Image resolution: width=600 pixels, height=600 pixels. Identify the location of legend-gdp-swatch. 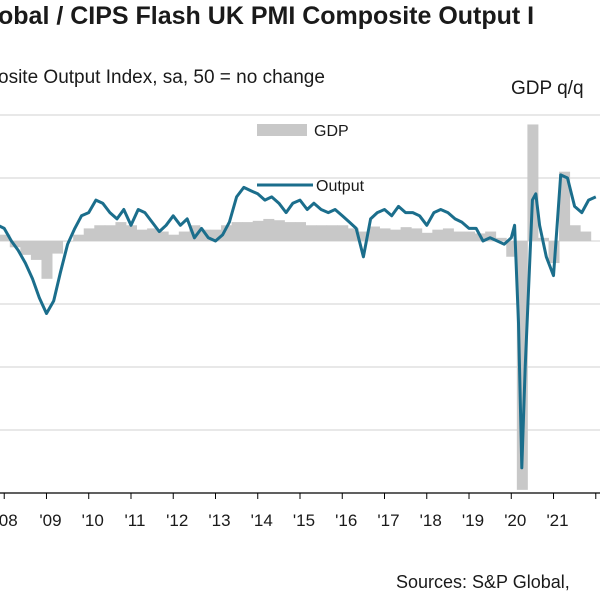
(282, 130).